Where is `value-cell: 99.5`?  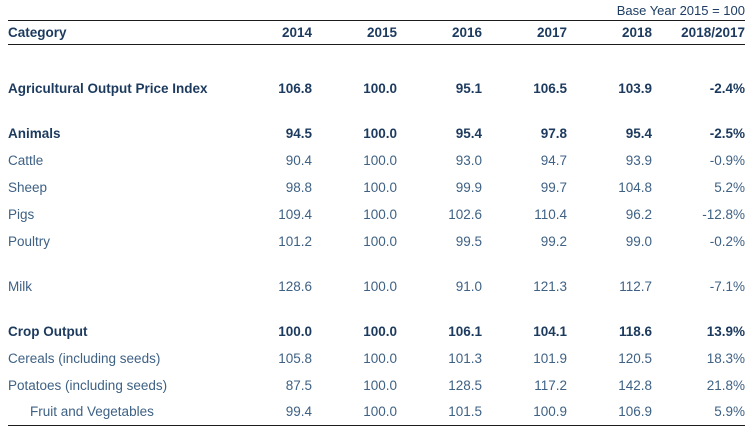 value-cell: 99.5 is located at coordinates (468, 241).